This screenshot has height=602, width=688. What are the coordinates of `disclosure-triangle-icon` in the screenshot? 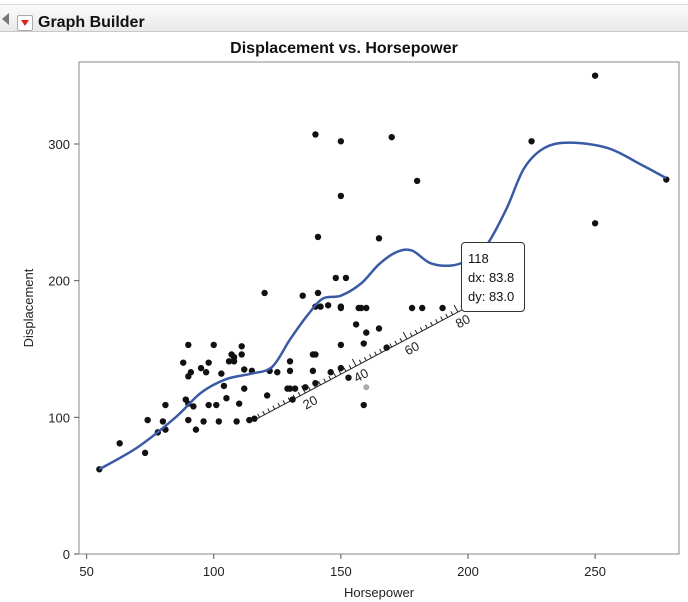 It's located at (5, 19).